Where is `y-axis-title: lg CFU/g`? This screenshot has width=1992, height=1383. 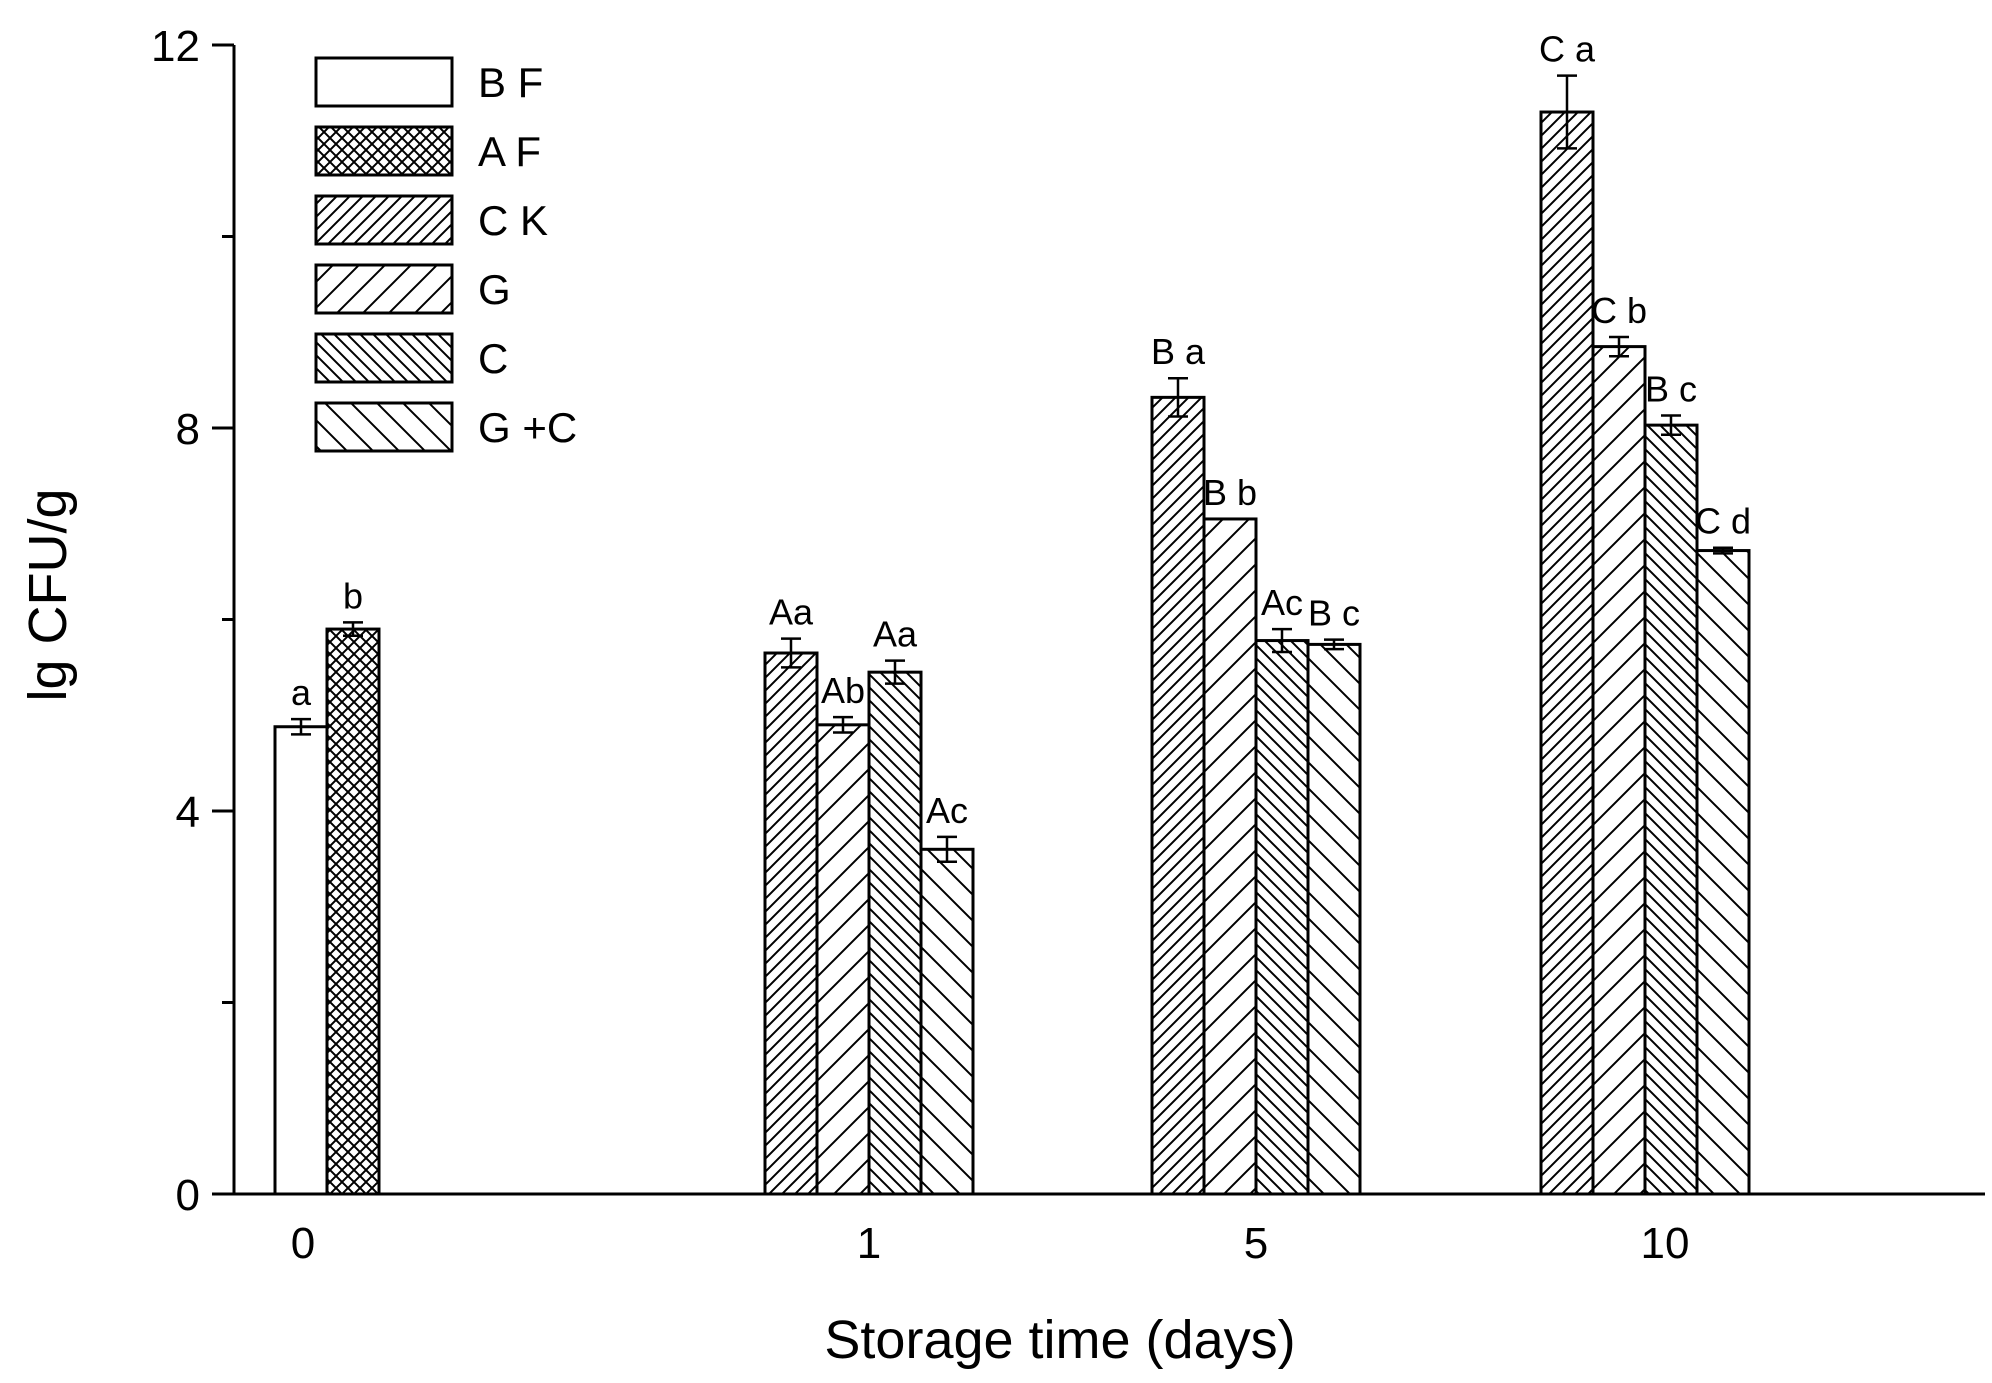
y-axis-title: lg CFU/g is located at coordinates (48, 594).